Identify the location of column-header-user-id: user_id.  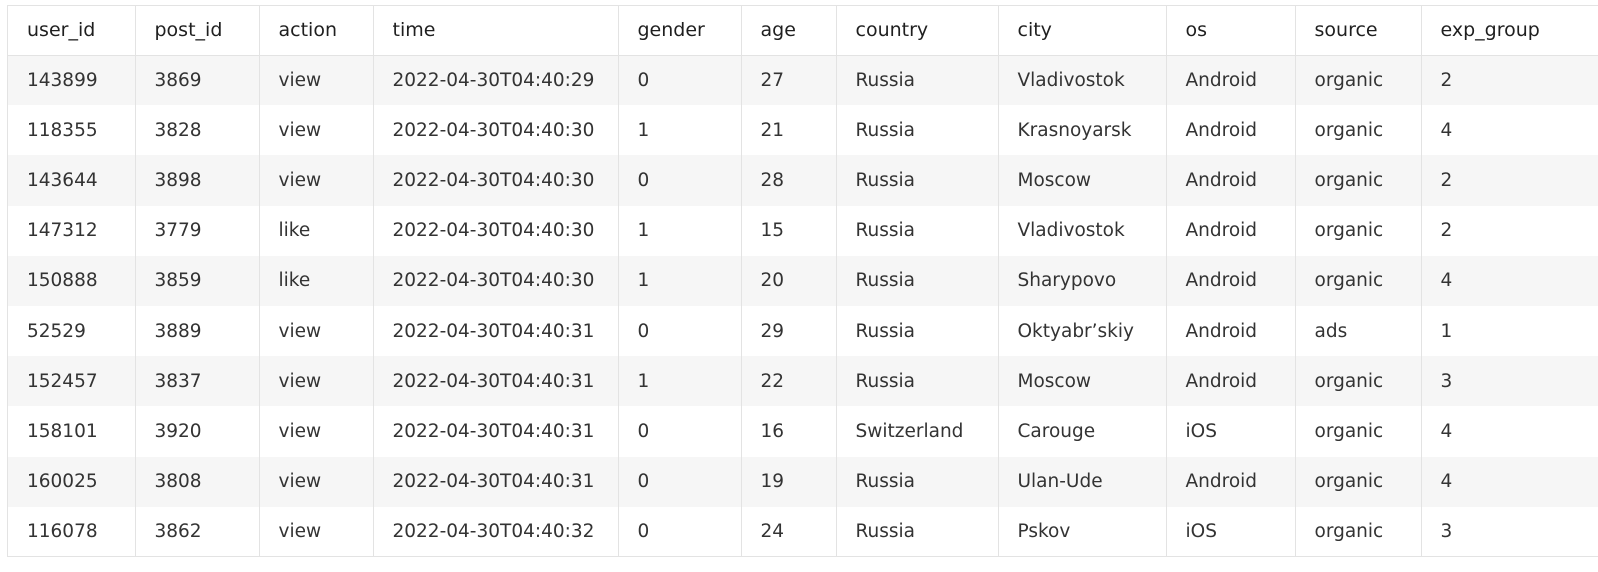
(72, 31).